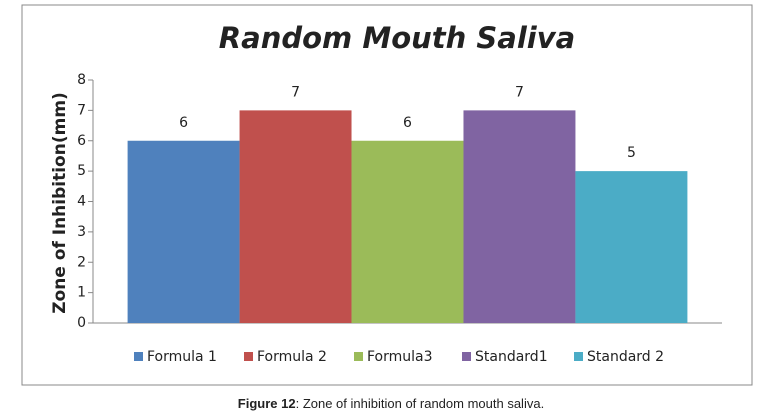 The width and height of the screenshot is (782, 418). Describe the element at coordinates (397, 38) in the screenshot. I see `chart-title: Random Mouth Saliva` at that location.